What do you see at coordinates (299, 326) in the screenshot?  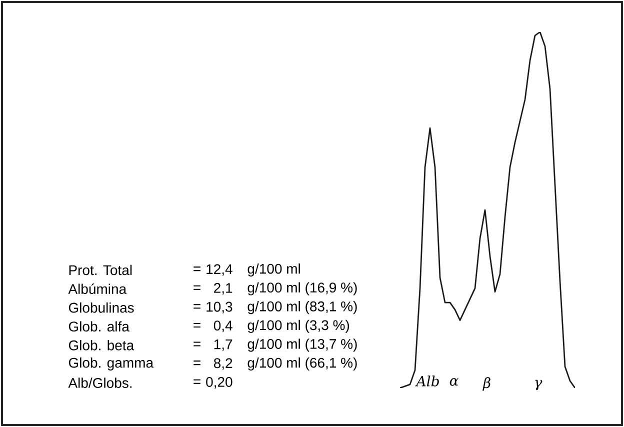 I see `text: g/100 ml (3,3 %)` at bounding box center [299, 326].